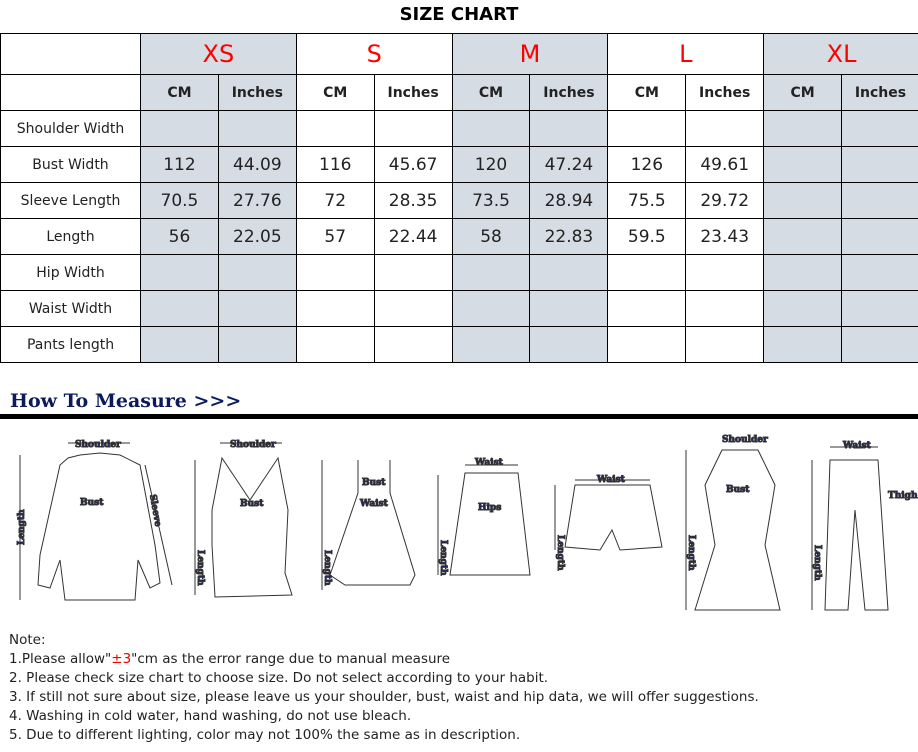 This screenshot has height=752, width=918. I want to click on table-cell: 28.94, so click(569, 200).